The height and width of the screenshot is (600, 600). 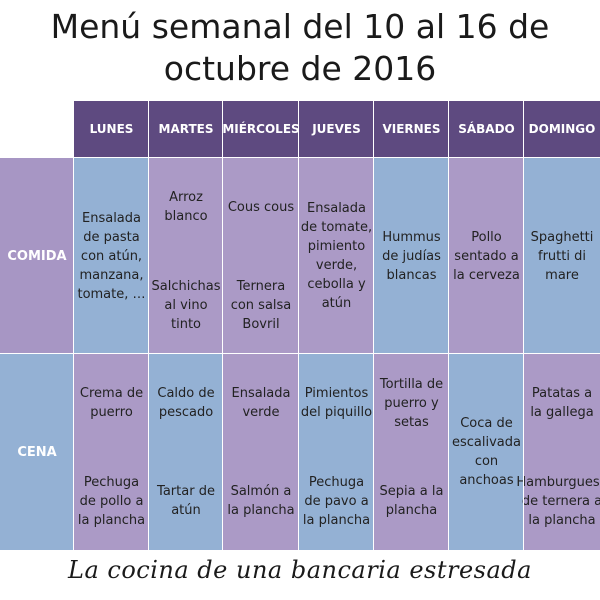 What do you see at coordinates (300, 570) in the screenshot?
I see `footer-signature: La cocina de una bancaria estresada` at bounding box center [300, 570].